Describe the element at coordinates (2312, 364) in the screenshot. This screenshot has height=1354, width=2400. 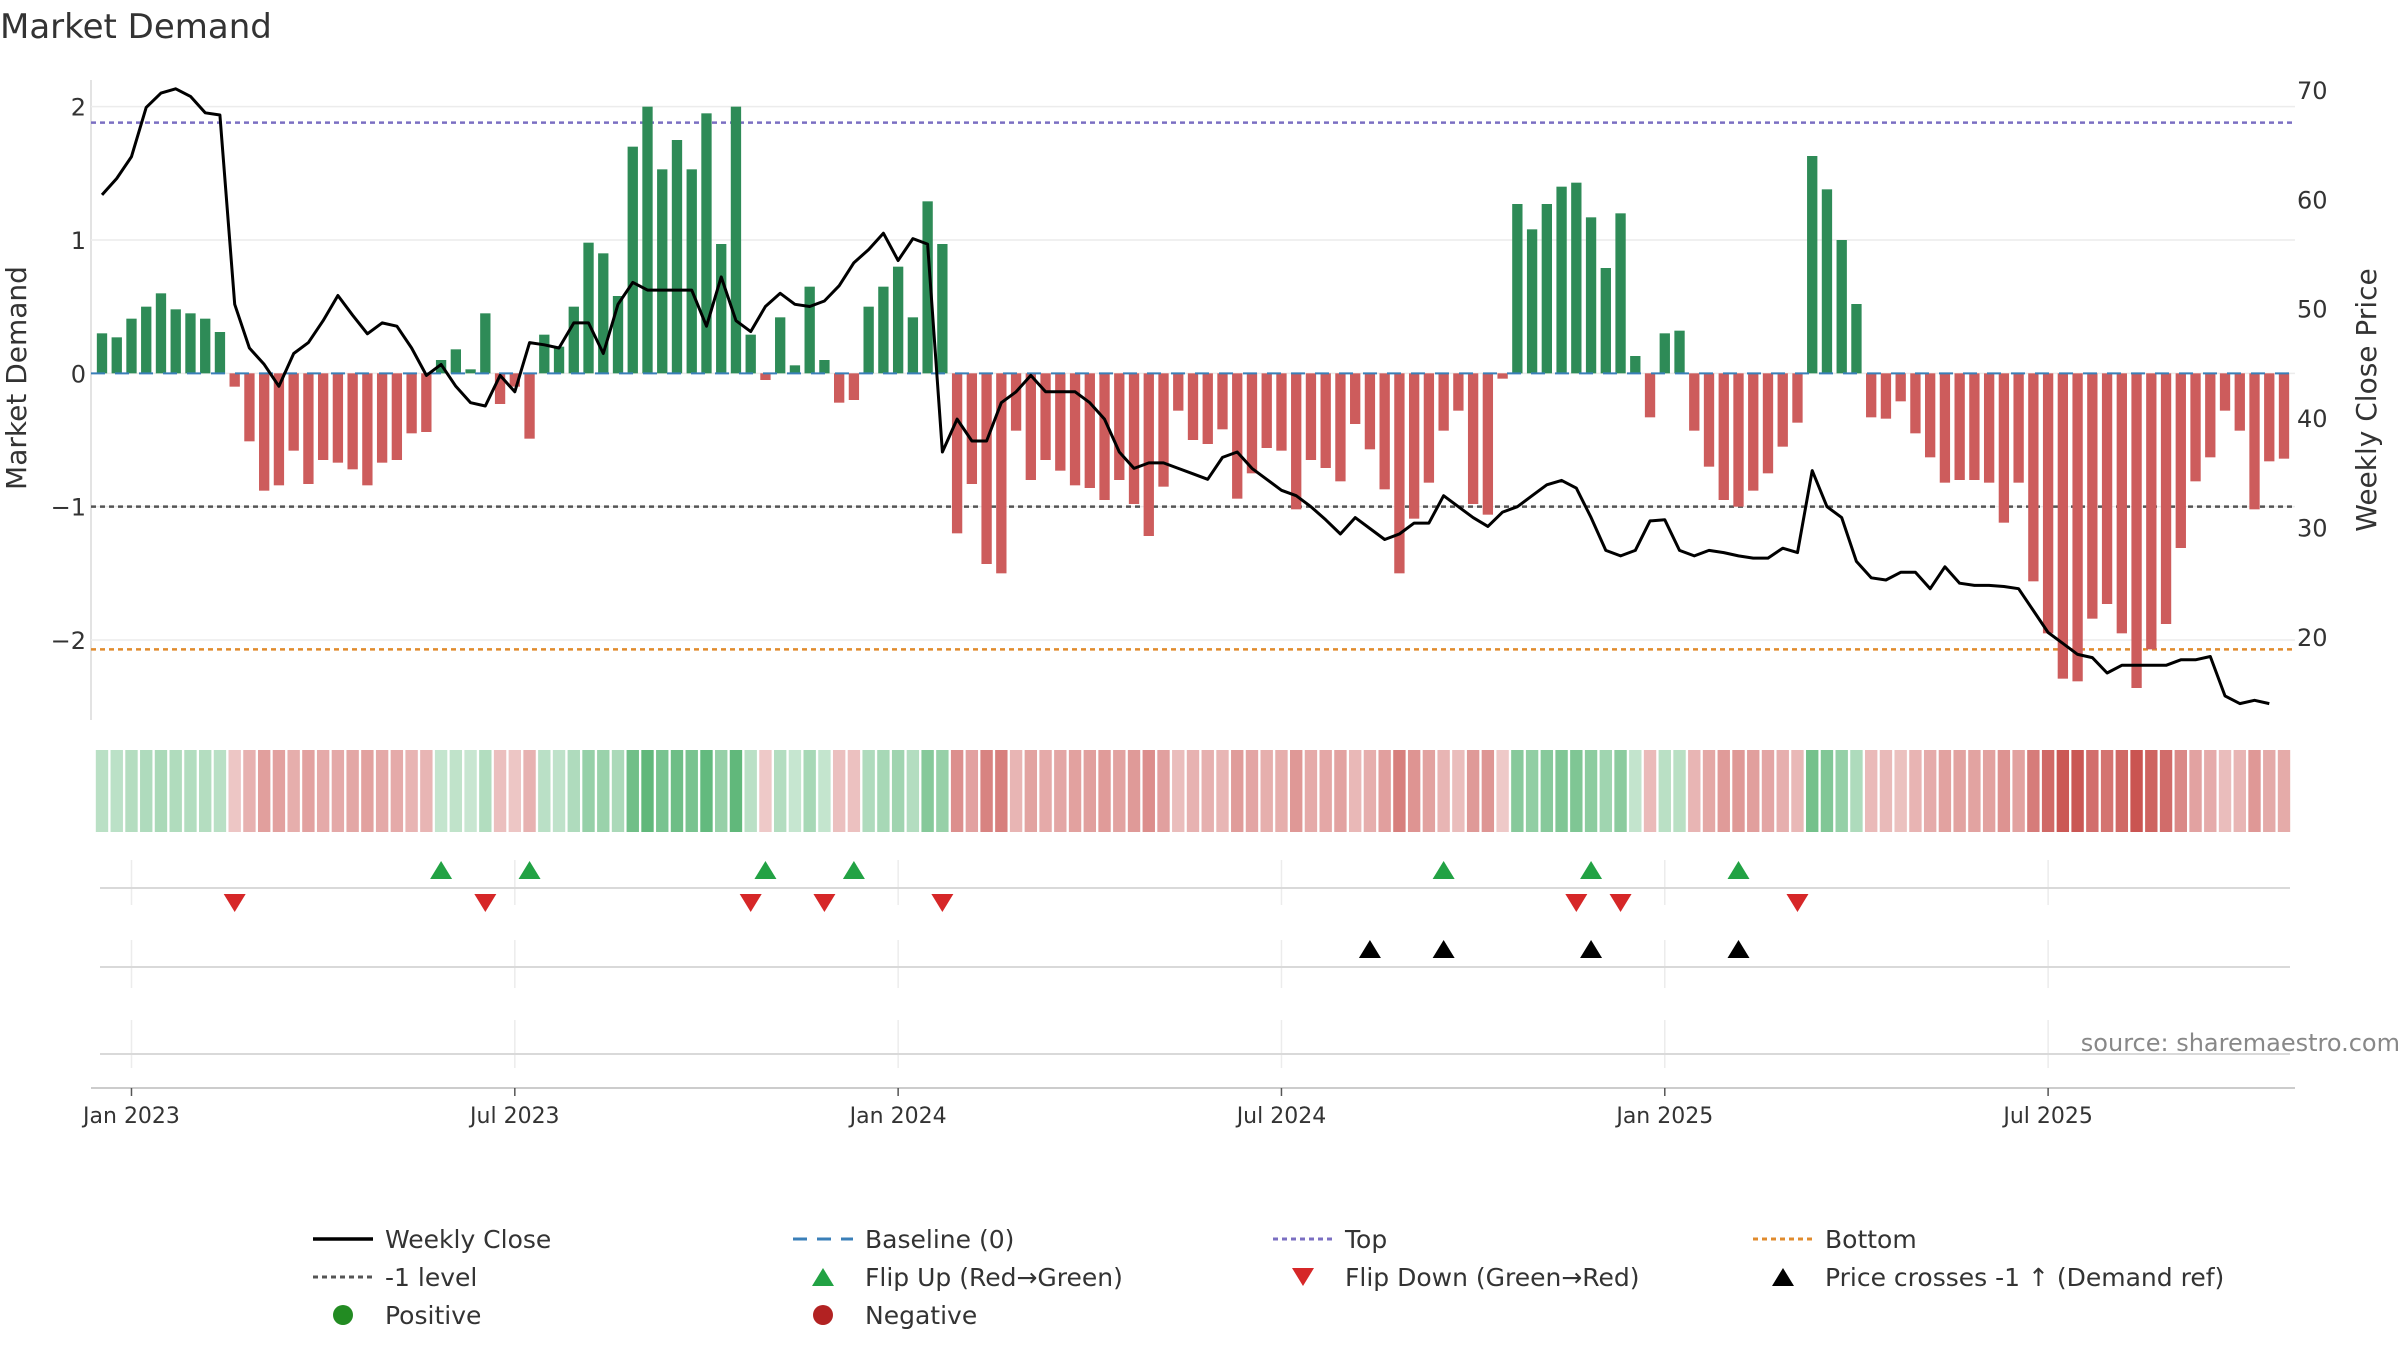
I see `y-axis-right-ticks: 70 60 50 40 30 20` at that location.